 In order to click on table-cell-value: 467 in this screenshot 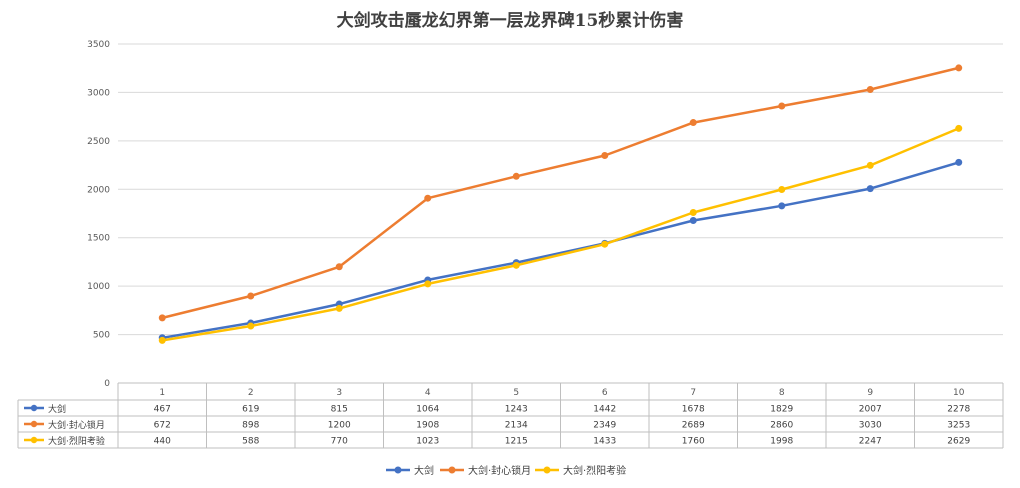, I will do `click(162, 410)`.